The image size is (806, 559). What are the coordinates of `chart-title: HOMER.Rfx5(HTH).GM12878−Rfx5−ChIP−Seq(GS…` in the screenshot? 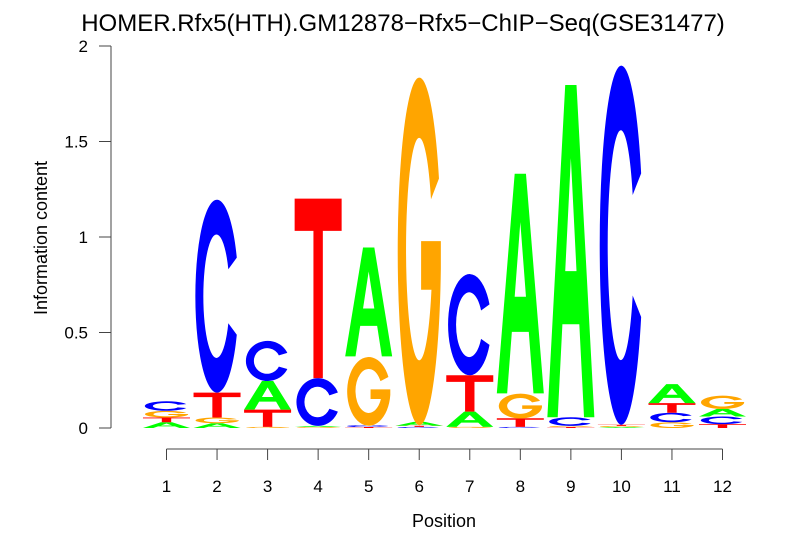 It's located at (403, 23).